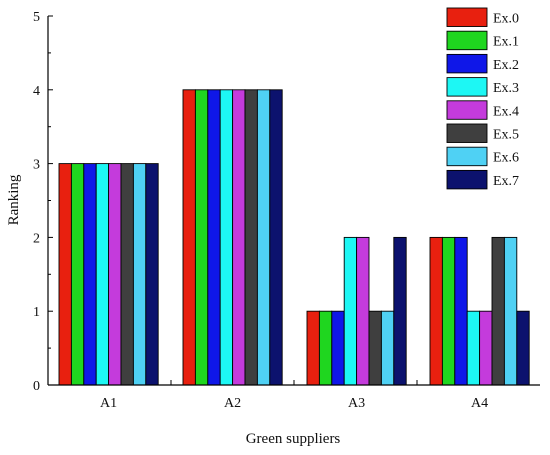 The image size is (550, 455). What do you see at coordinates (36, 238) in the screenshot?
I see `y-tick-label: 2` at bounding box center [36, 238].